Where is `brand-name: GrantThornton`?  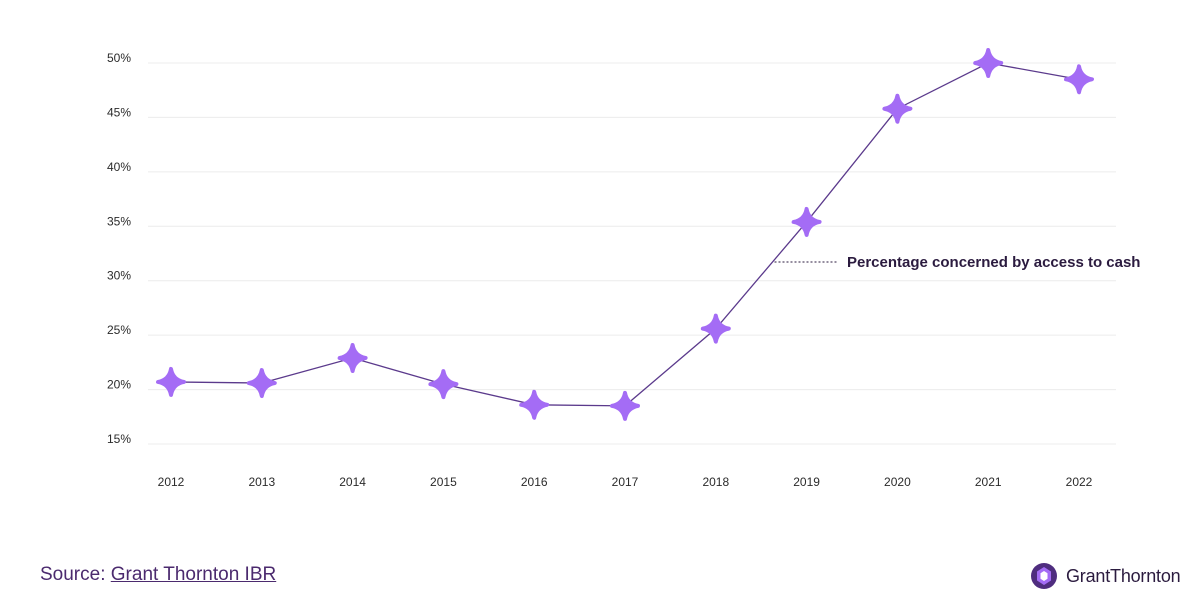 brand-name: GrantThornton is located at coordinates (1123, 575).